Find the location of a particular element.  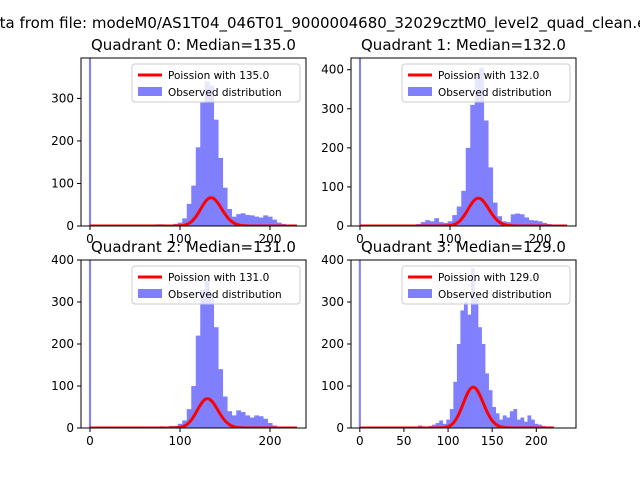

zero-bin-bar is located at coordinates (359, 344).